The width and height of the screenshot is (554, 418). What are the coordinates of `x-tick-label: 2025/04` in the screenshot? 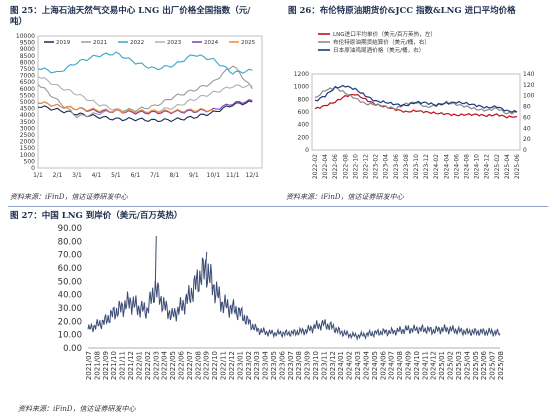 It's located at (467, 365).